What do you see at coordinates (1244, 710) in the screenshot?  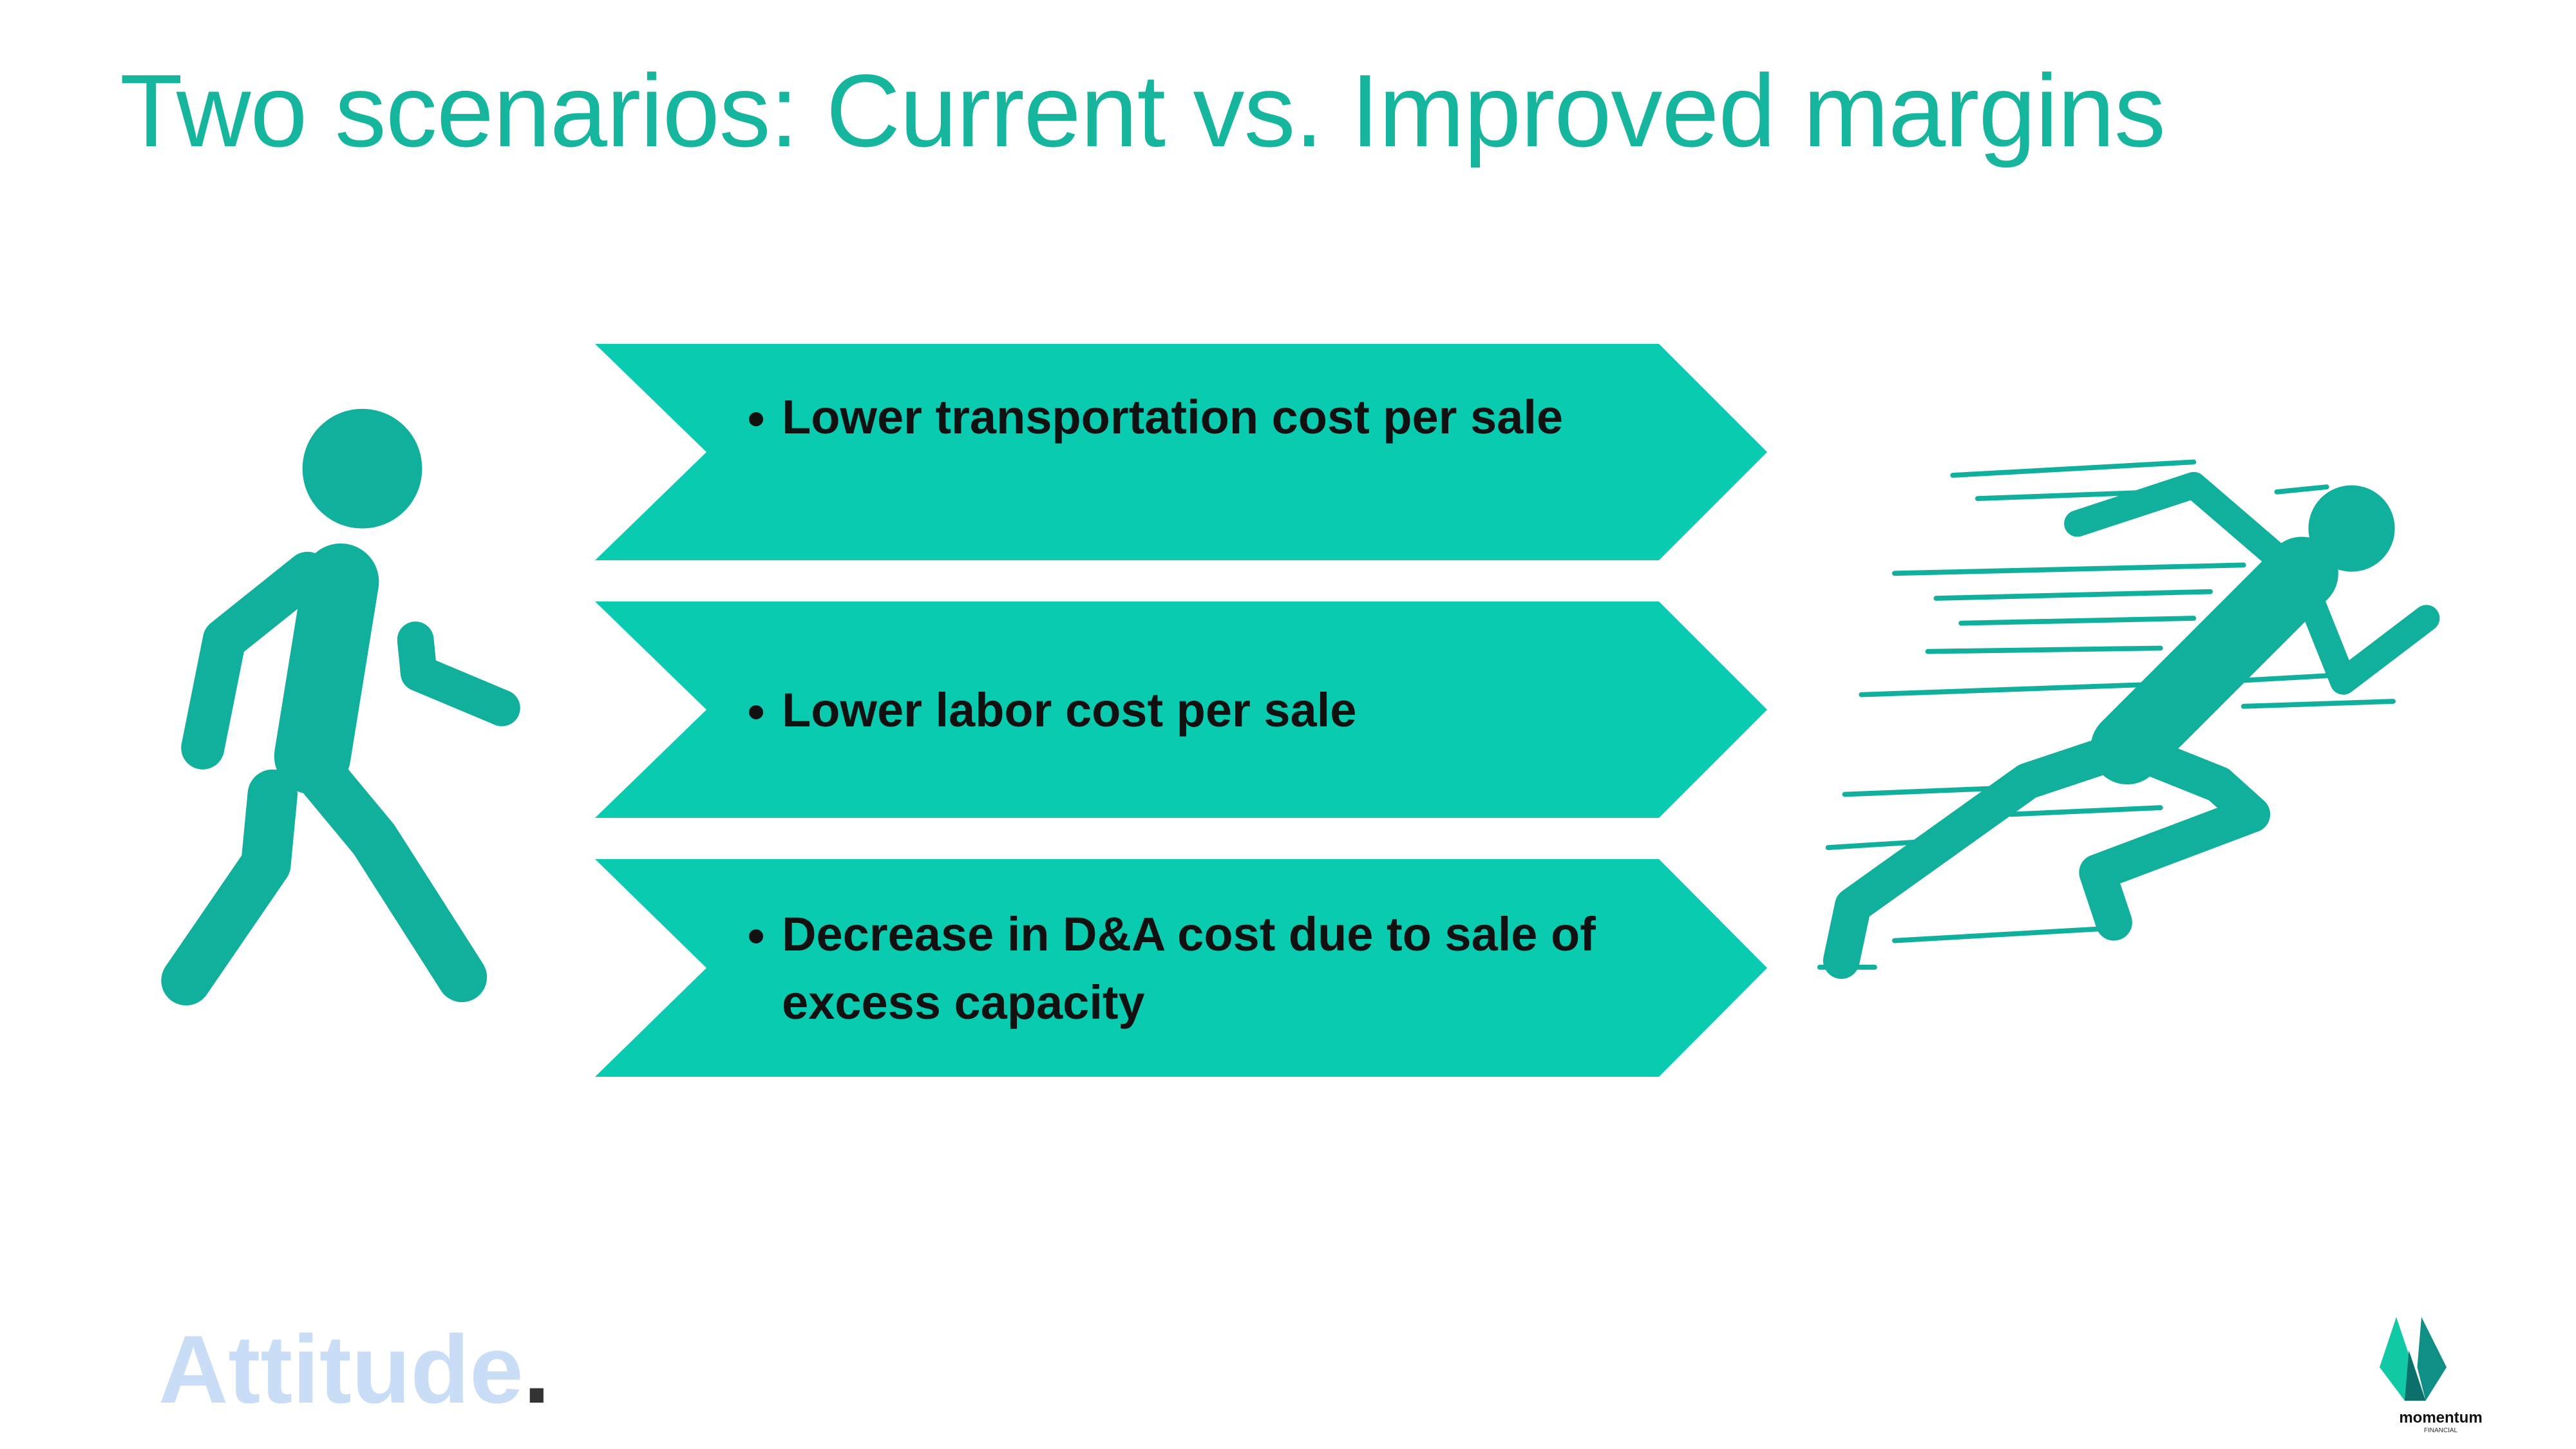 I see `bullet-text: Lower labor cost per sale` at bounding box center [1244, 710].